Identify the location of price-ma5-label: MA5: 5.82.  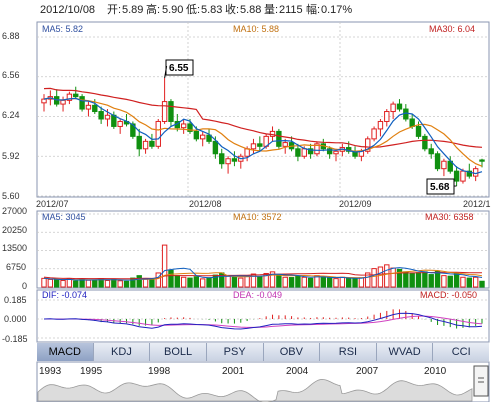
(62, 29).